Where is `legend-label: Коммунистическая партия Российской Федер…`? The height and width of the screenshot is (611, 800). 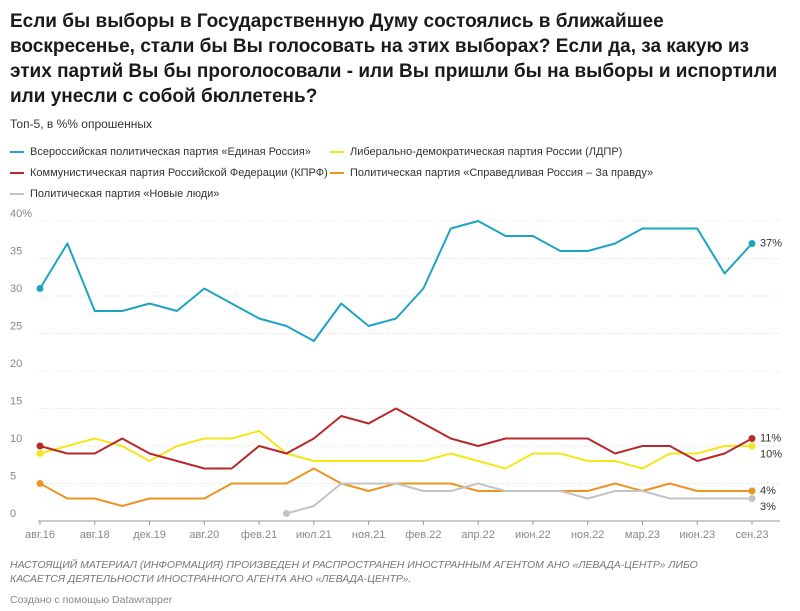
legend-label: Коммунистическая партия Российской Федер… is located at coordinates (179, 173).